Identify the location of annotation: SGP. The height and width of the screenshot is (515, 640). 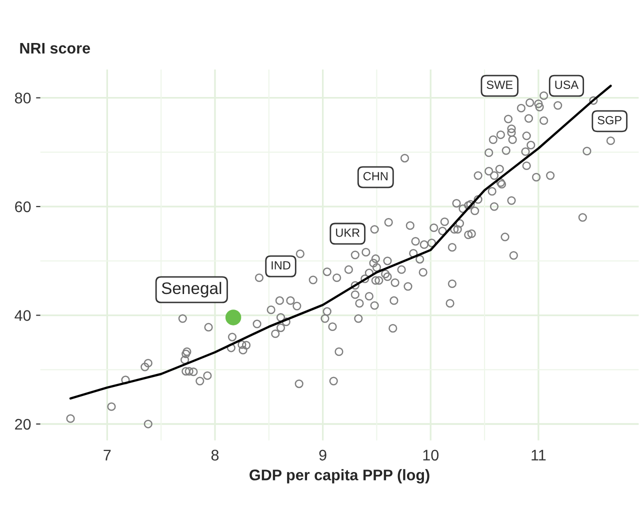
(610, 120).